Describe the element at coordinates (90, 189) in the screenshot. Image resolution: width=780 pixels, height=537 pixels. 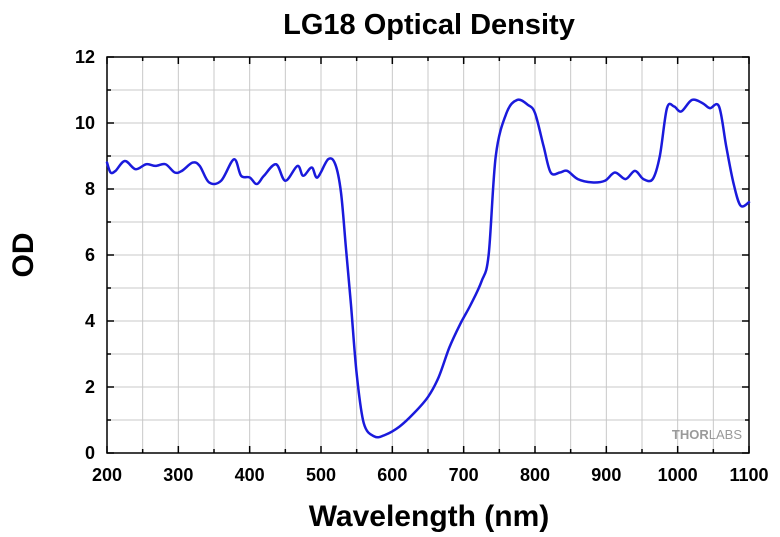
I see `y-tick-label: 8` at that location.